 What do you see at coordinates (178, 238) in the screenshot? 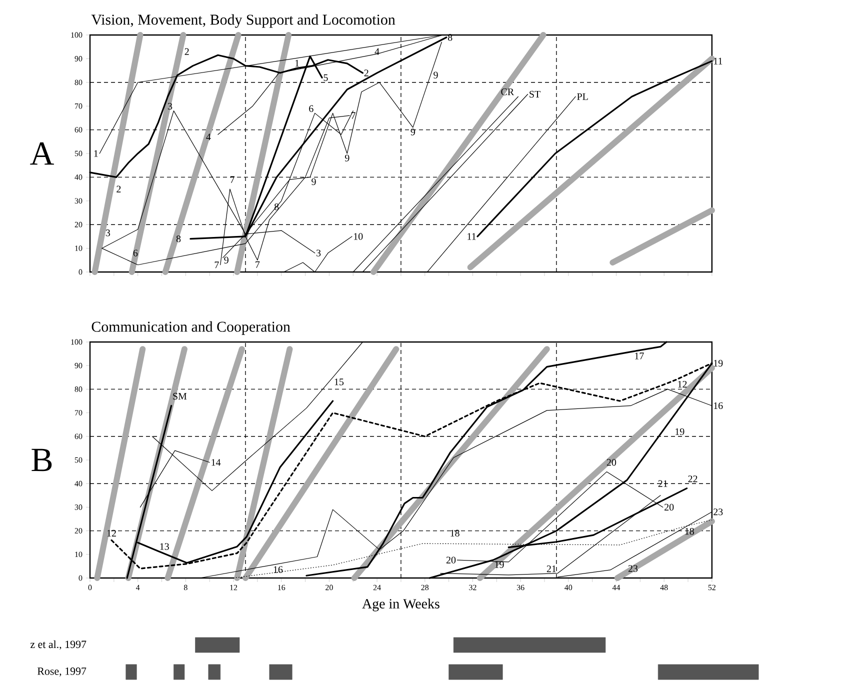
I see `annotation: 8` at bounding box center [178, 238].